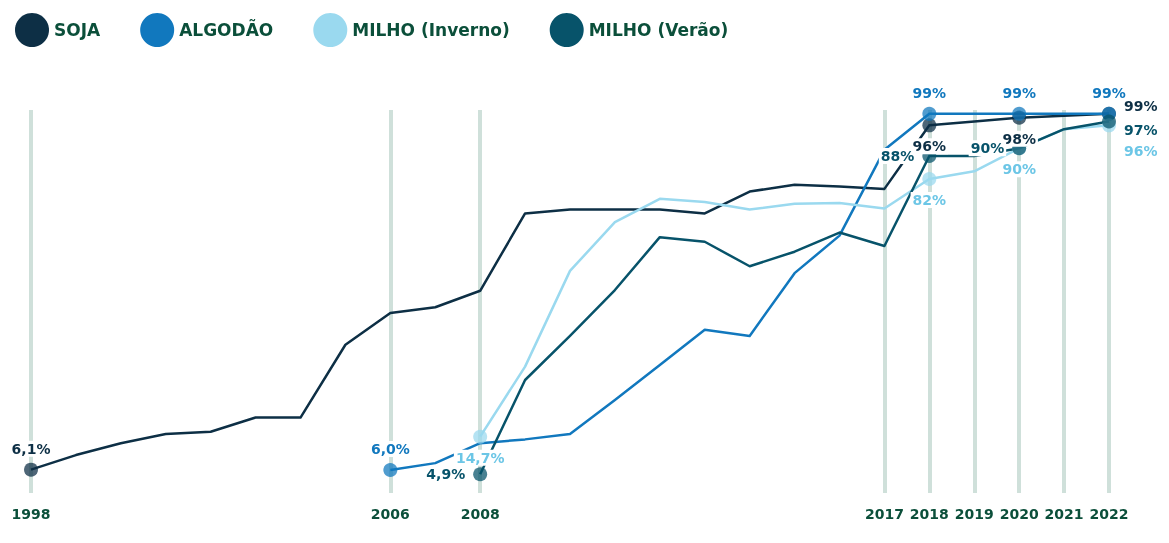 The width and height of the screenshot is (1169, 543). What do you see at coordinates (1019, 514) in the screenshot?
I see `x-tick-label: 2020` at bounding box center [1019, 514].